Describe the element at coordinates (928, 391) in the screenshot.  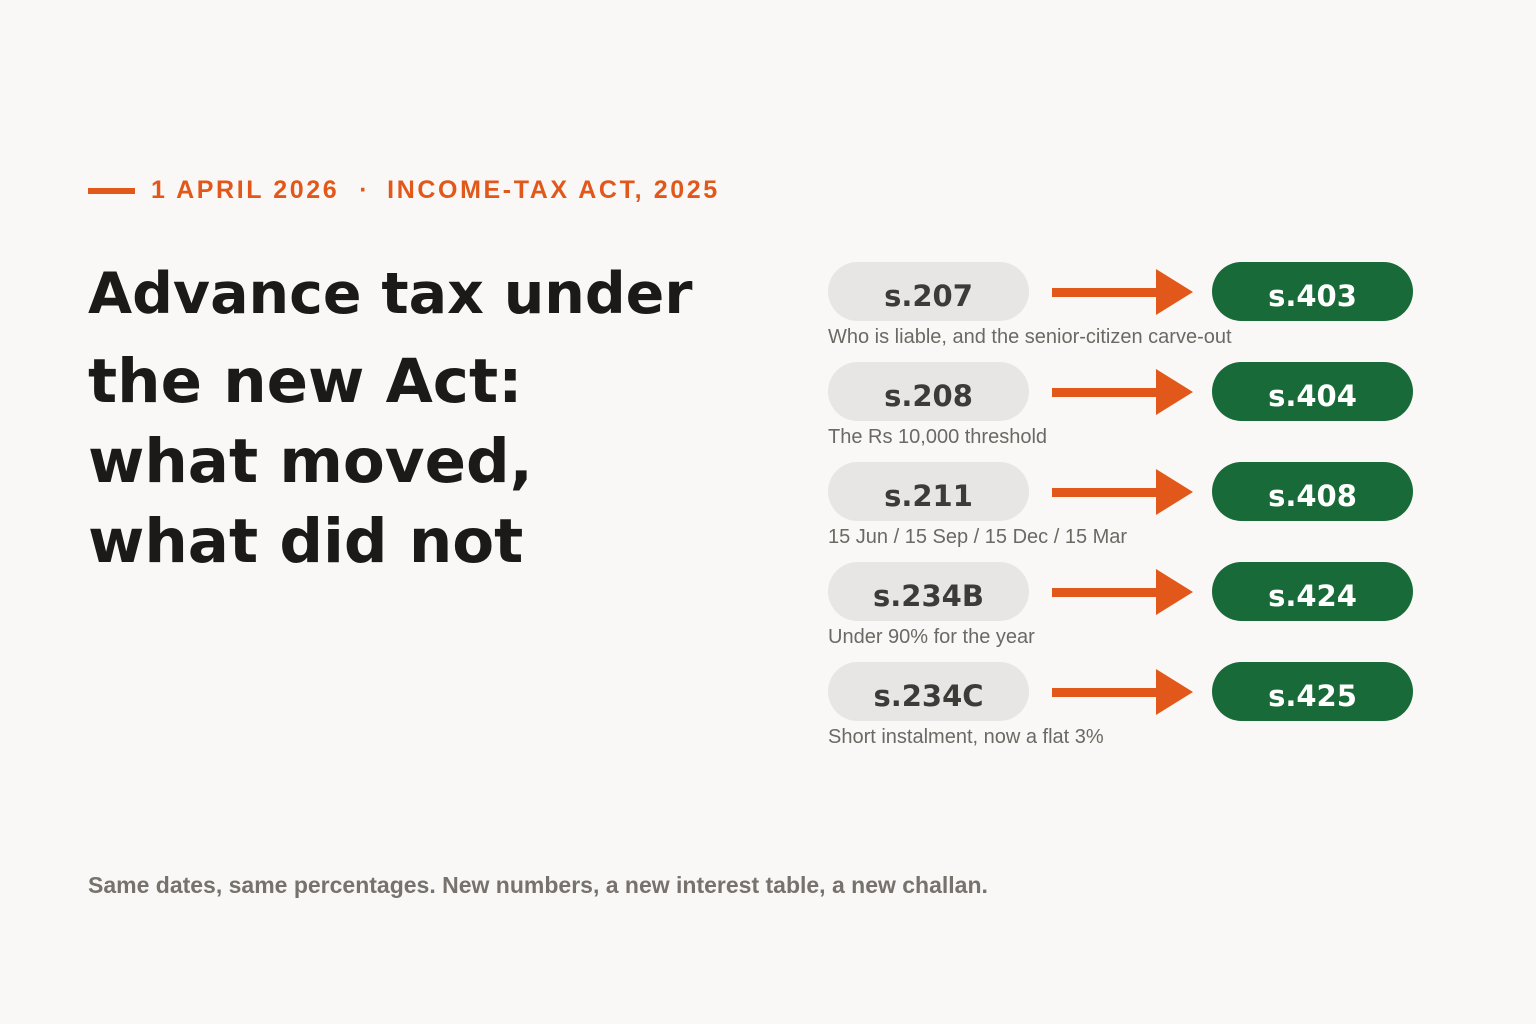
I see `old-section-pill: s.208` at that location.